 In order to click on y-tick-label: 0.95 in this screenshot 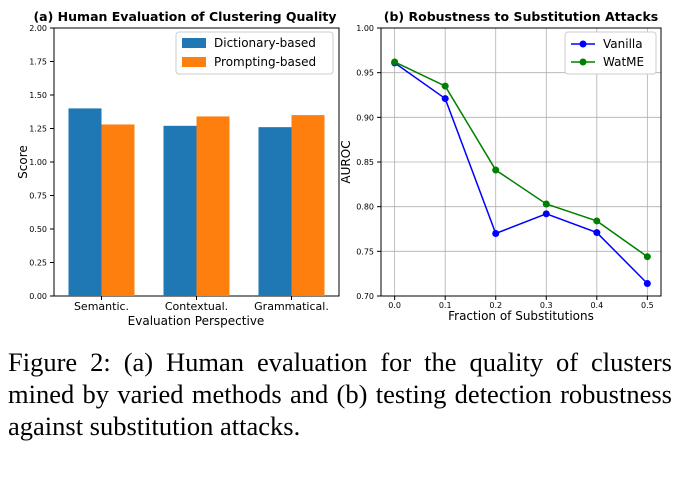, I will do `click(365, 73)`.